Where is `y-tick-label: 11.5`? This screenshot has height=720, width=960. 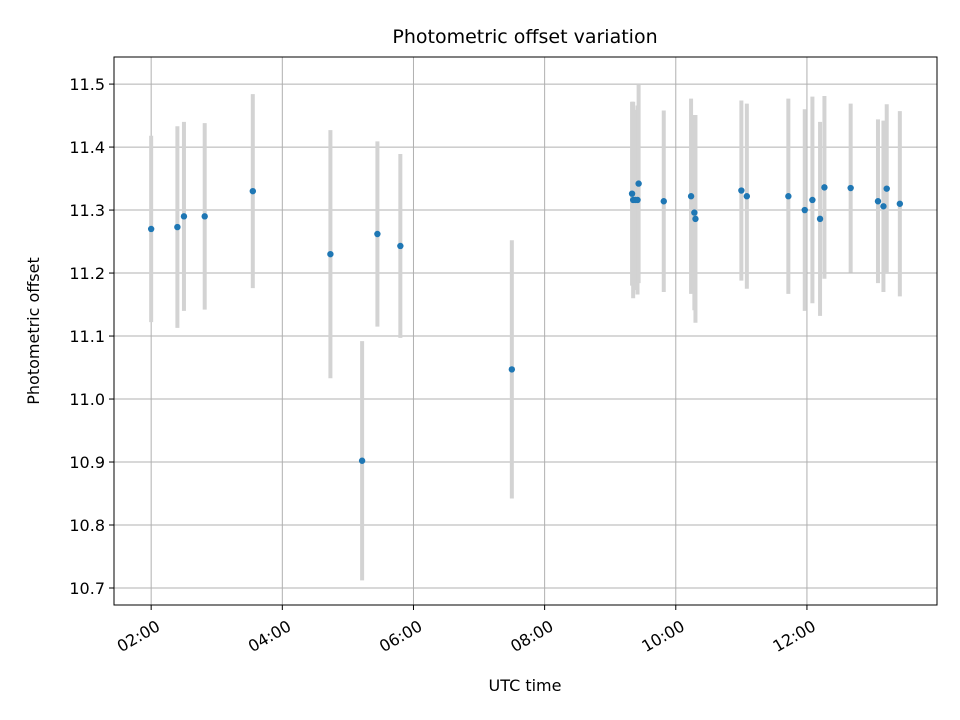
y-tick-label: 11.5 is located at coordinates (87, 84).